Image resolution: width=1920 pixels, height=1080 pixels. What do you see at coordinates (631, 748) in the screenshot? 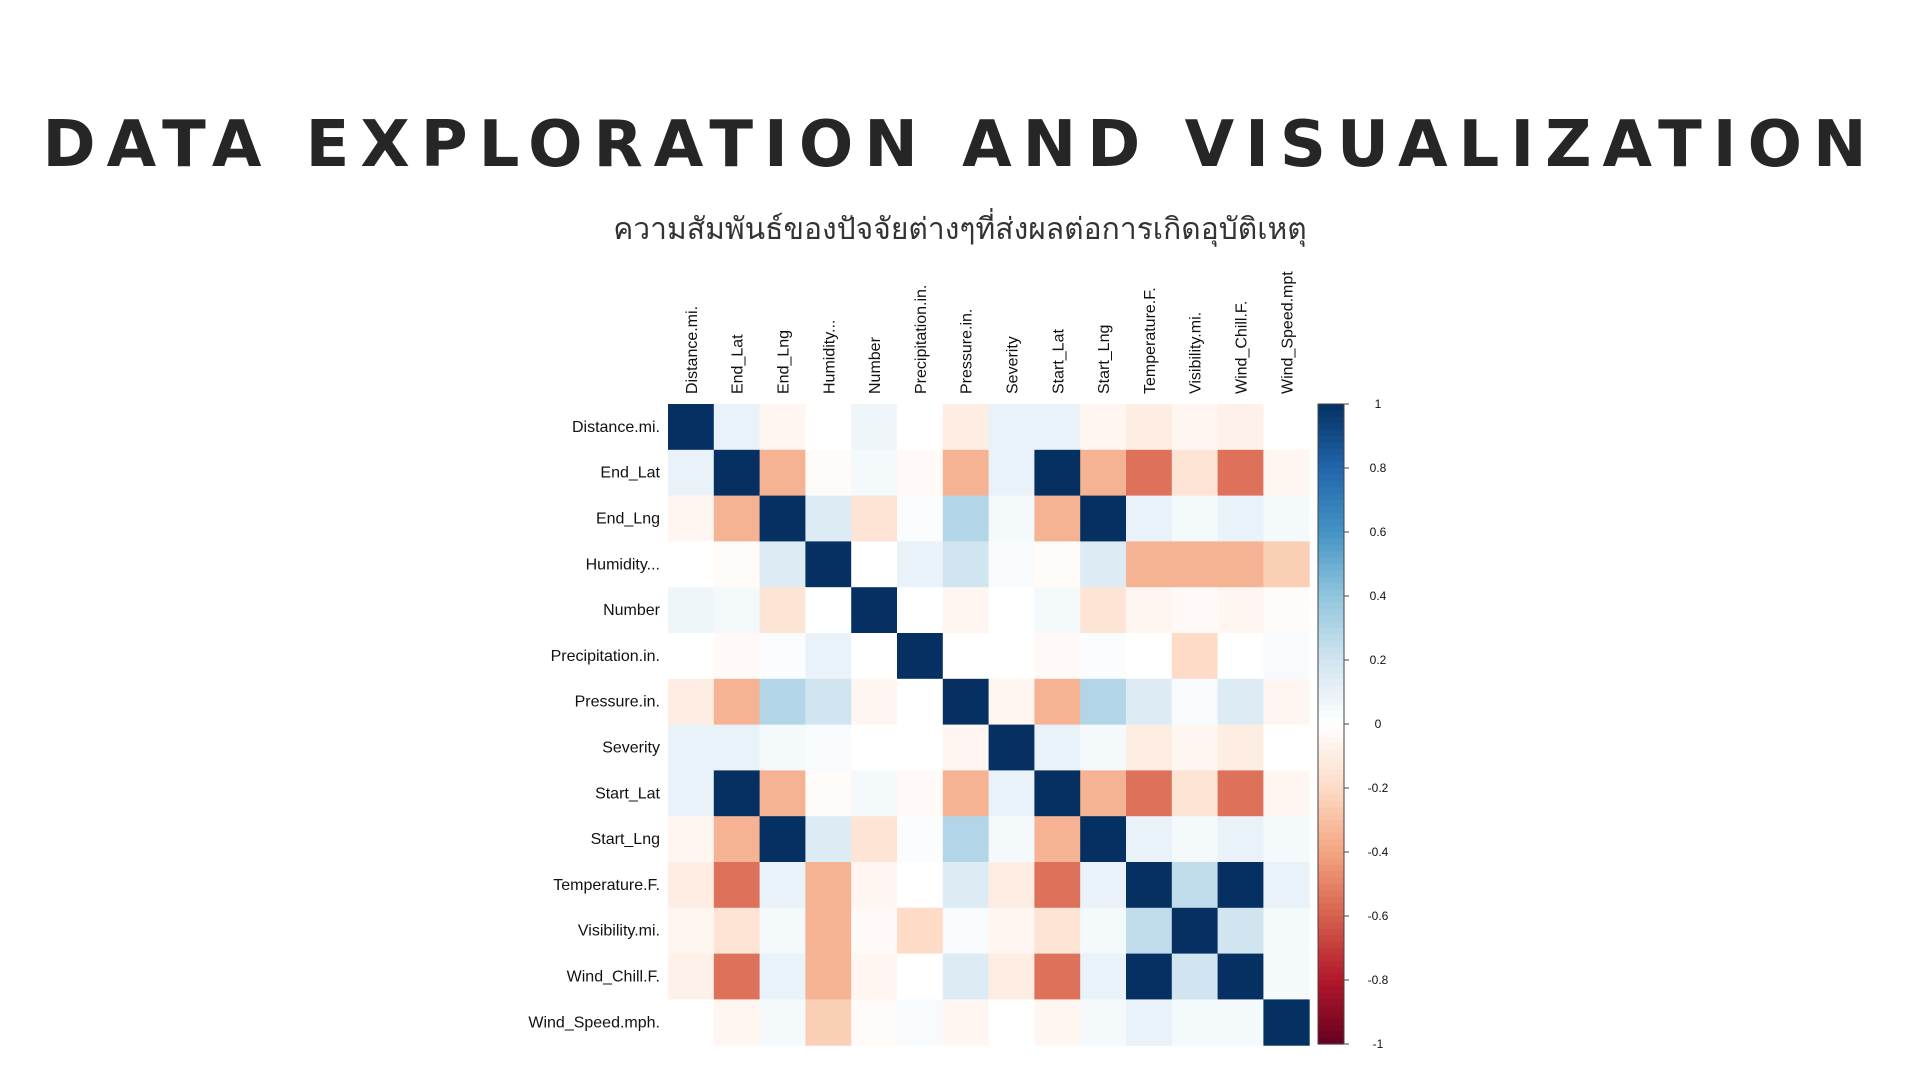
I see `row-tick-label: Severity` at bounding box center [631, 748].